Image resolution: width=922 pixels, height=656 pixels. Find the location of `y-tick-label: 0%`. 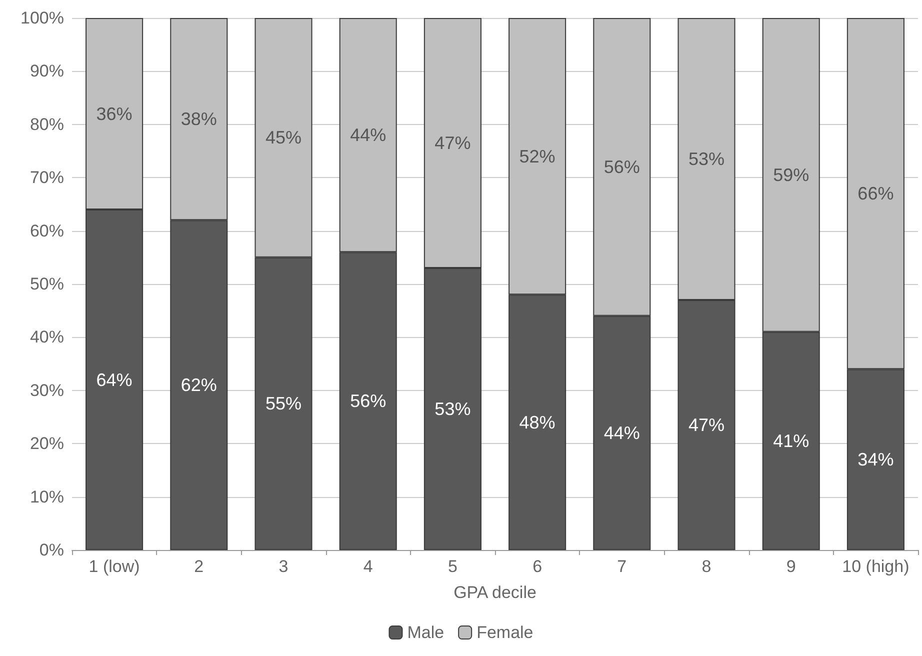

y-tick-label: 0% is located at coordinates (51, 550).